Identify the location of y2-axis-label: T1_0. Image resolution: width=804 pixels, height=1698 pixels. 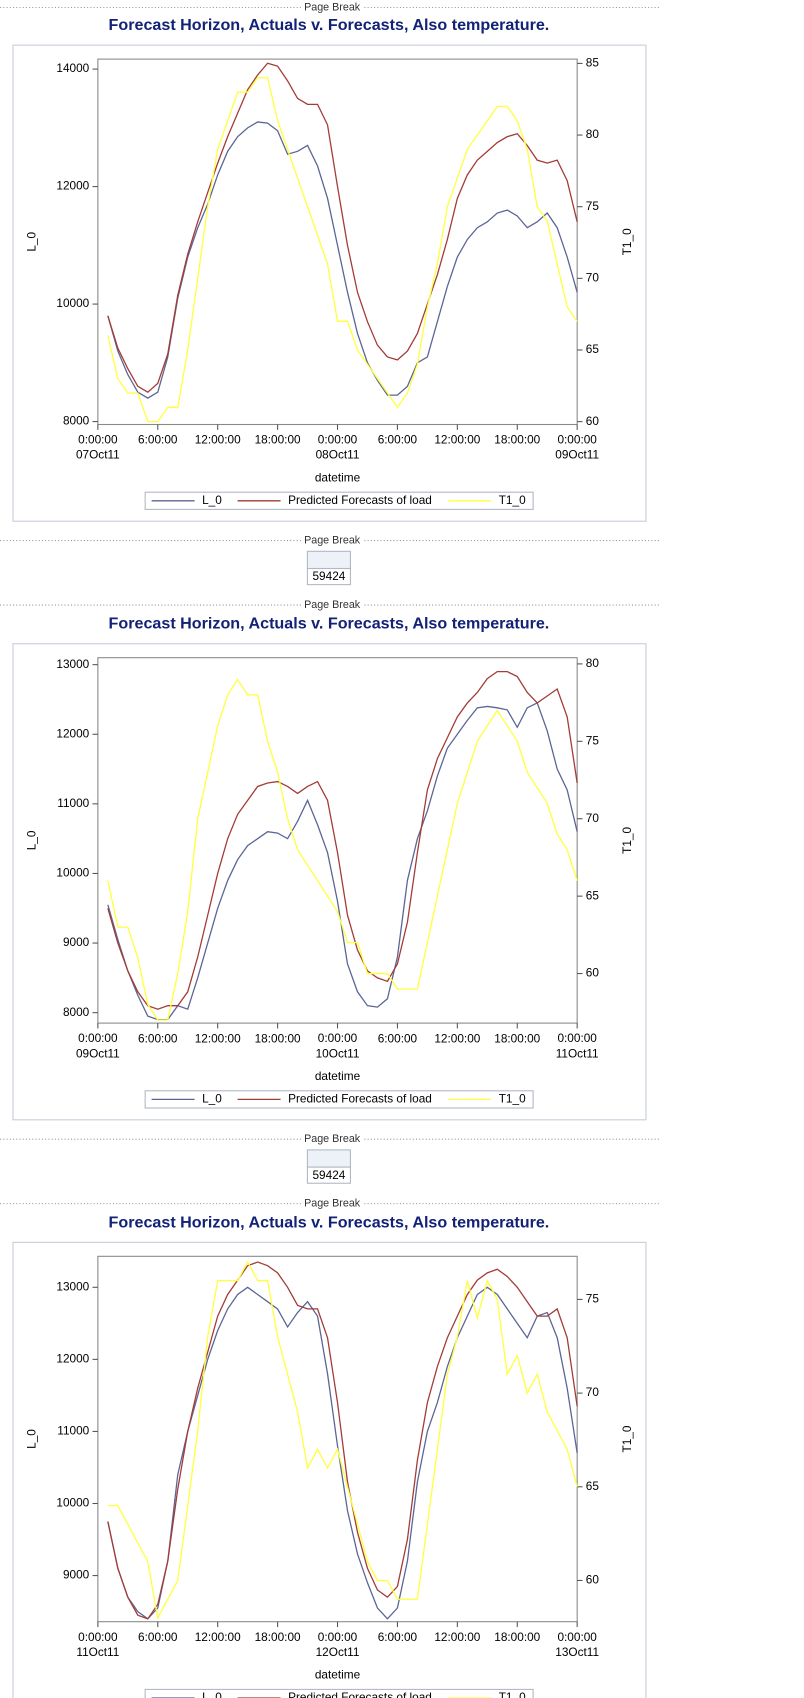
(627, 241).